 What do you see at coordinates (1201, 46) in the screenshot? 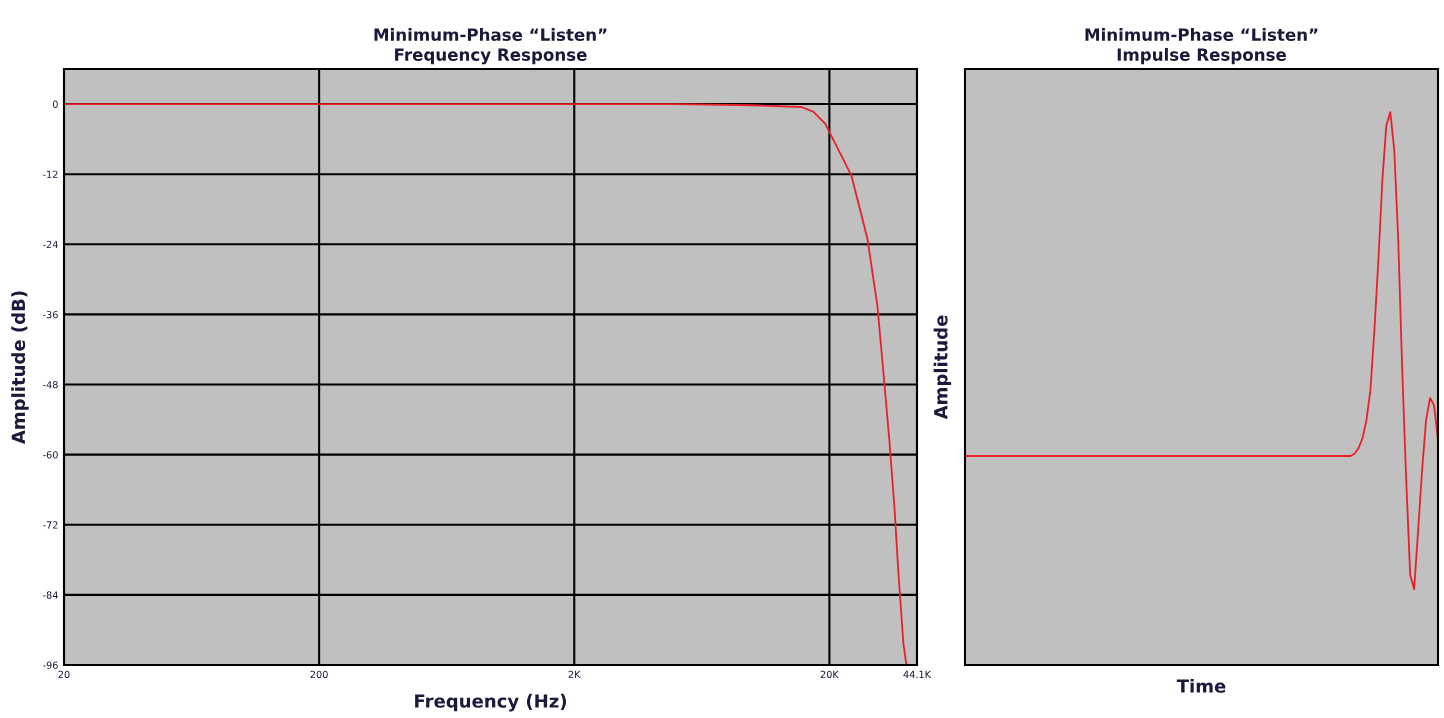
I see `chart-title: Minimum-Phase “Listen” Impulse Response` at bounding box center [1201, 46].